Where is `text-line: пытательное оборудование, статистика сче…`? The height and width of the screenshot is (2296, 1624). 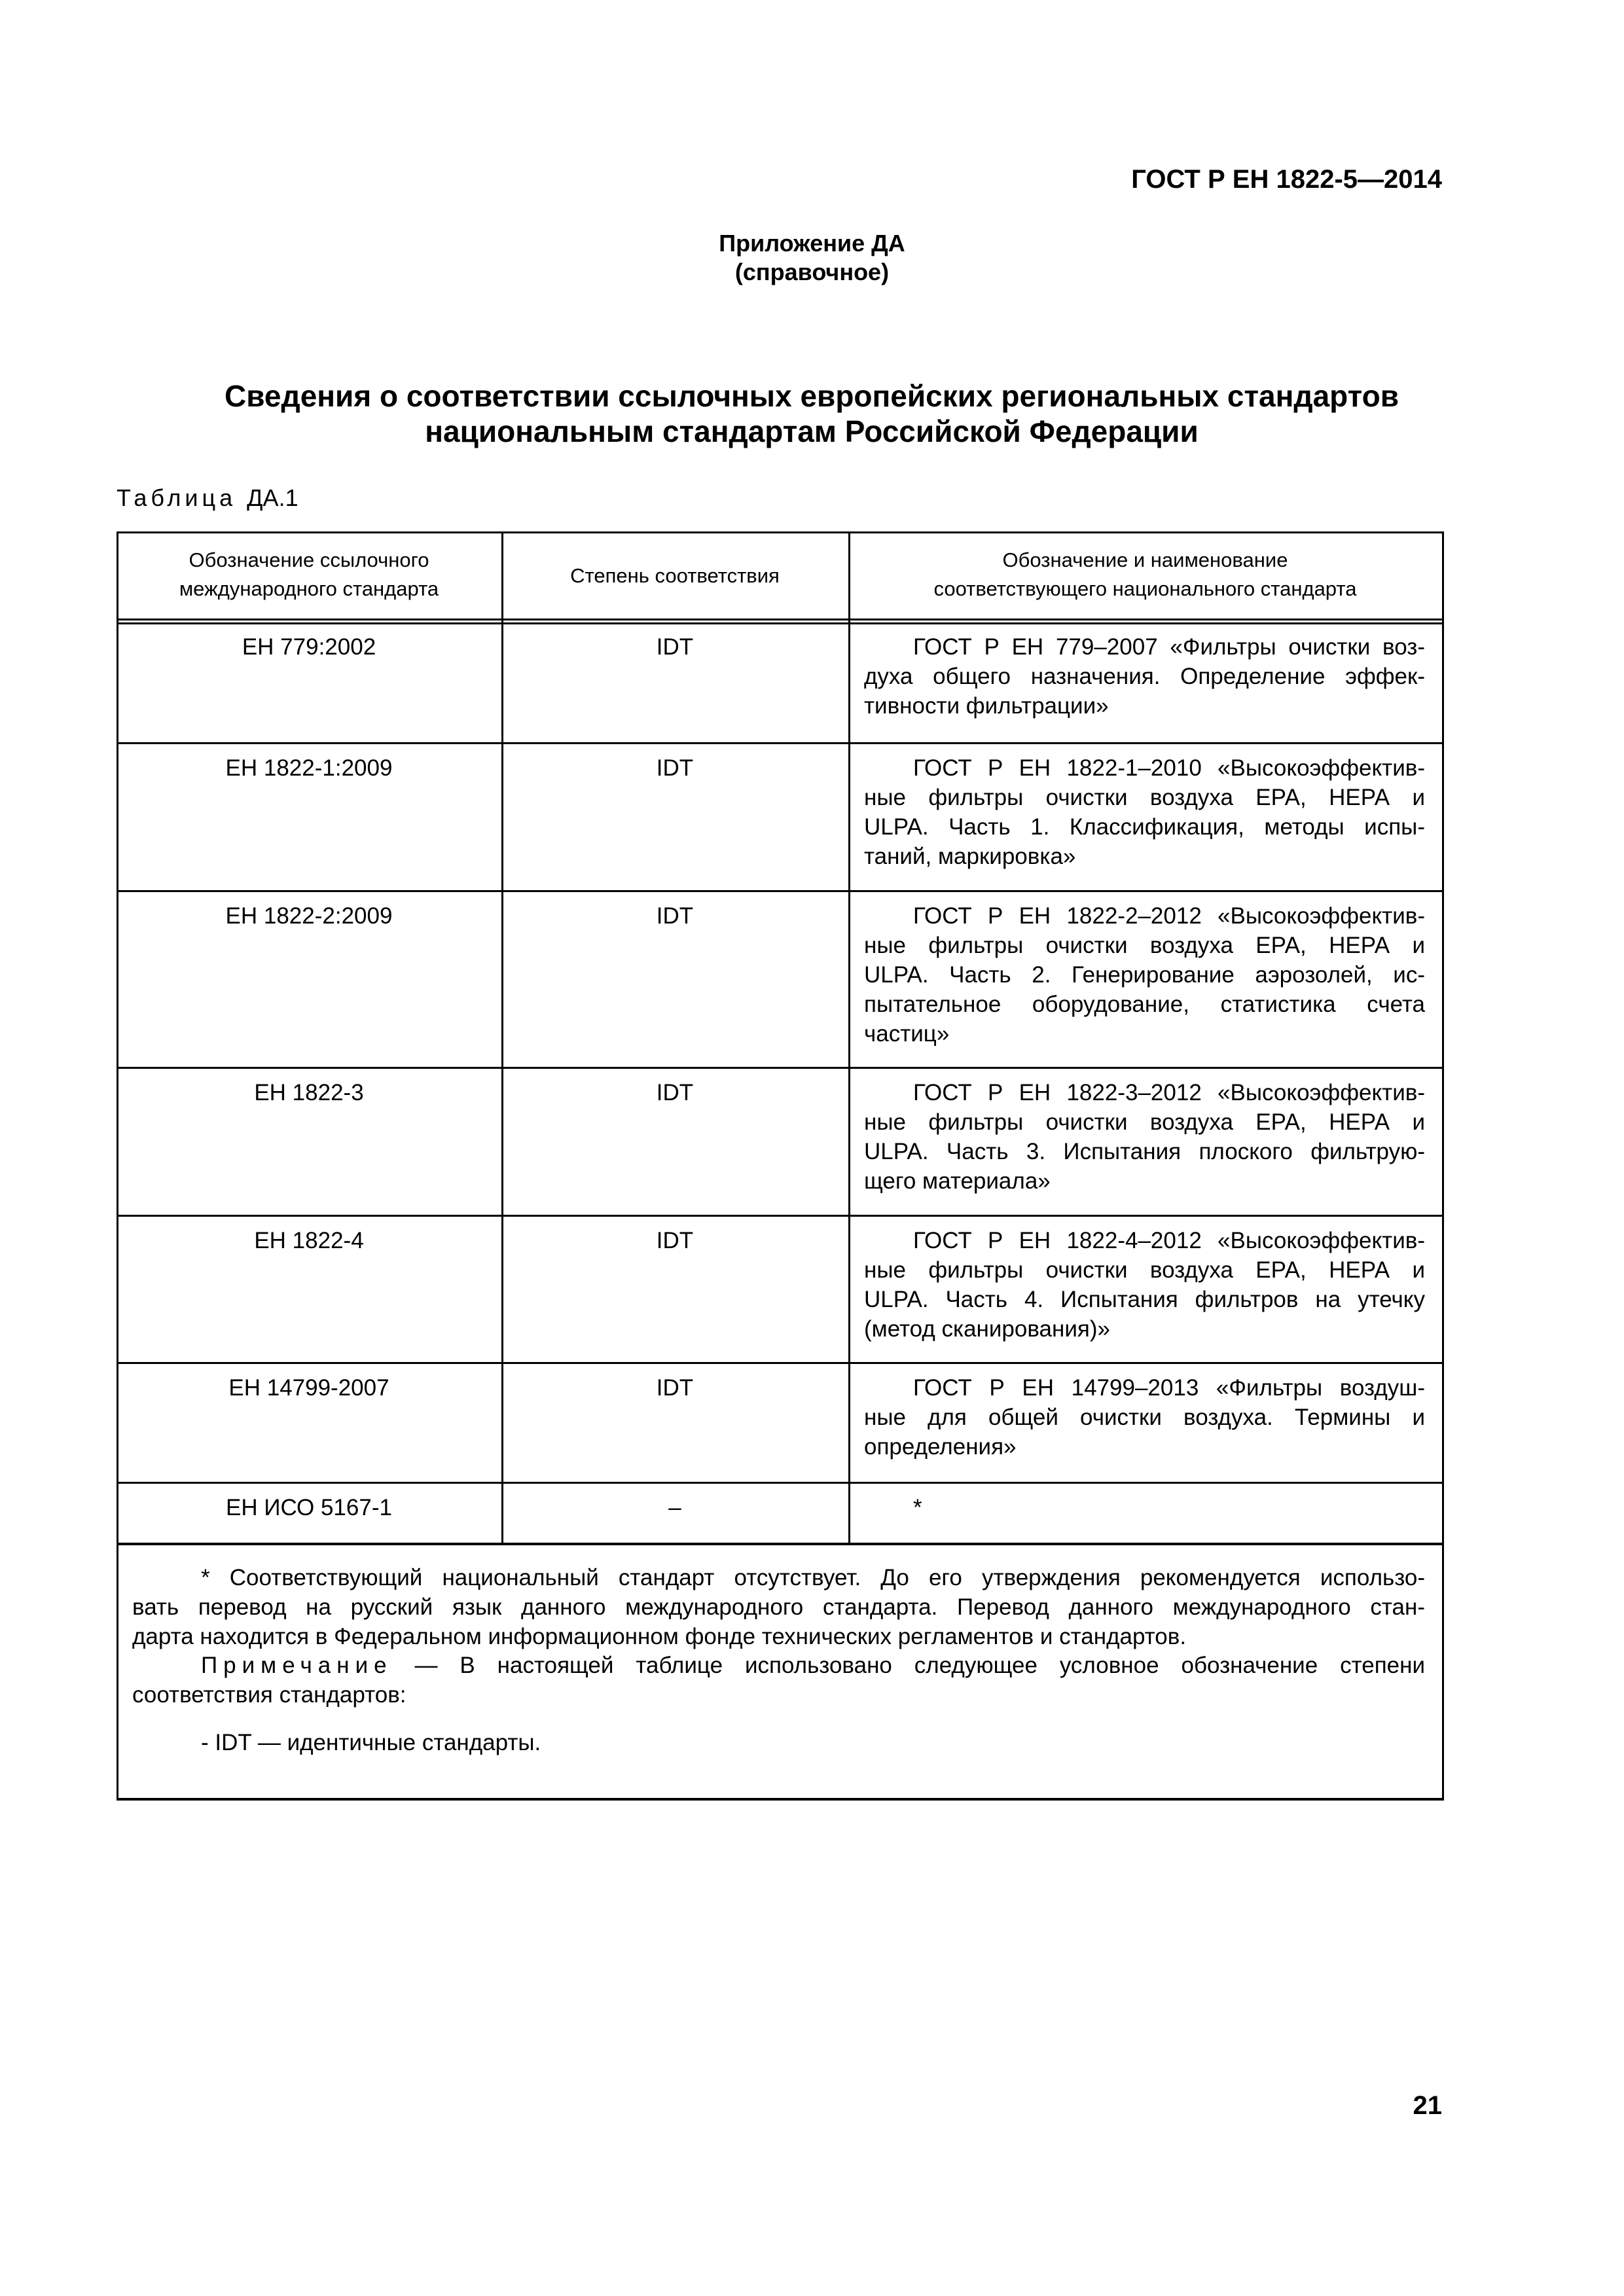
text-line: пытательное оборудование, статистика сче… is located at coordinates (1144, 1004).